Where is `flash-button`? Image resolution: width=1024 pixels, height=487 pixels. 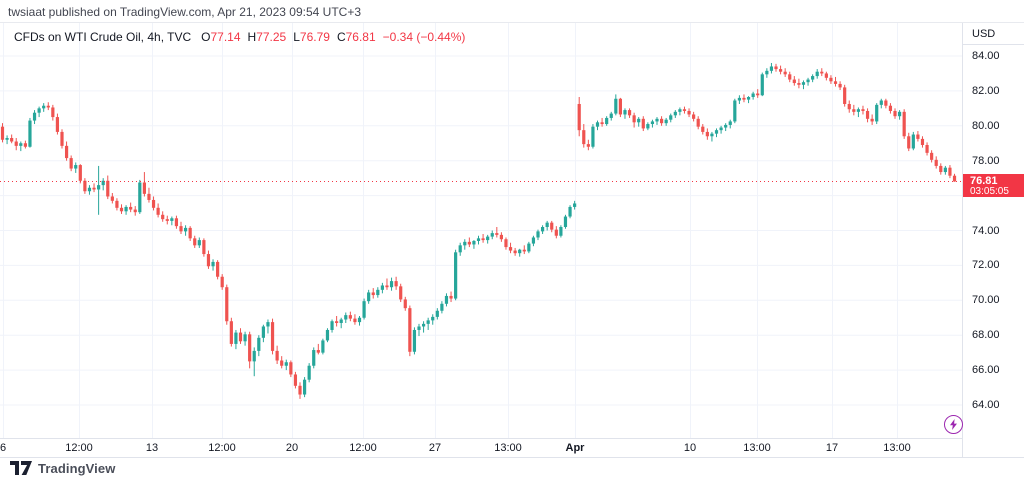
flash-button is located at coordinates (953, 424).